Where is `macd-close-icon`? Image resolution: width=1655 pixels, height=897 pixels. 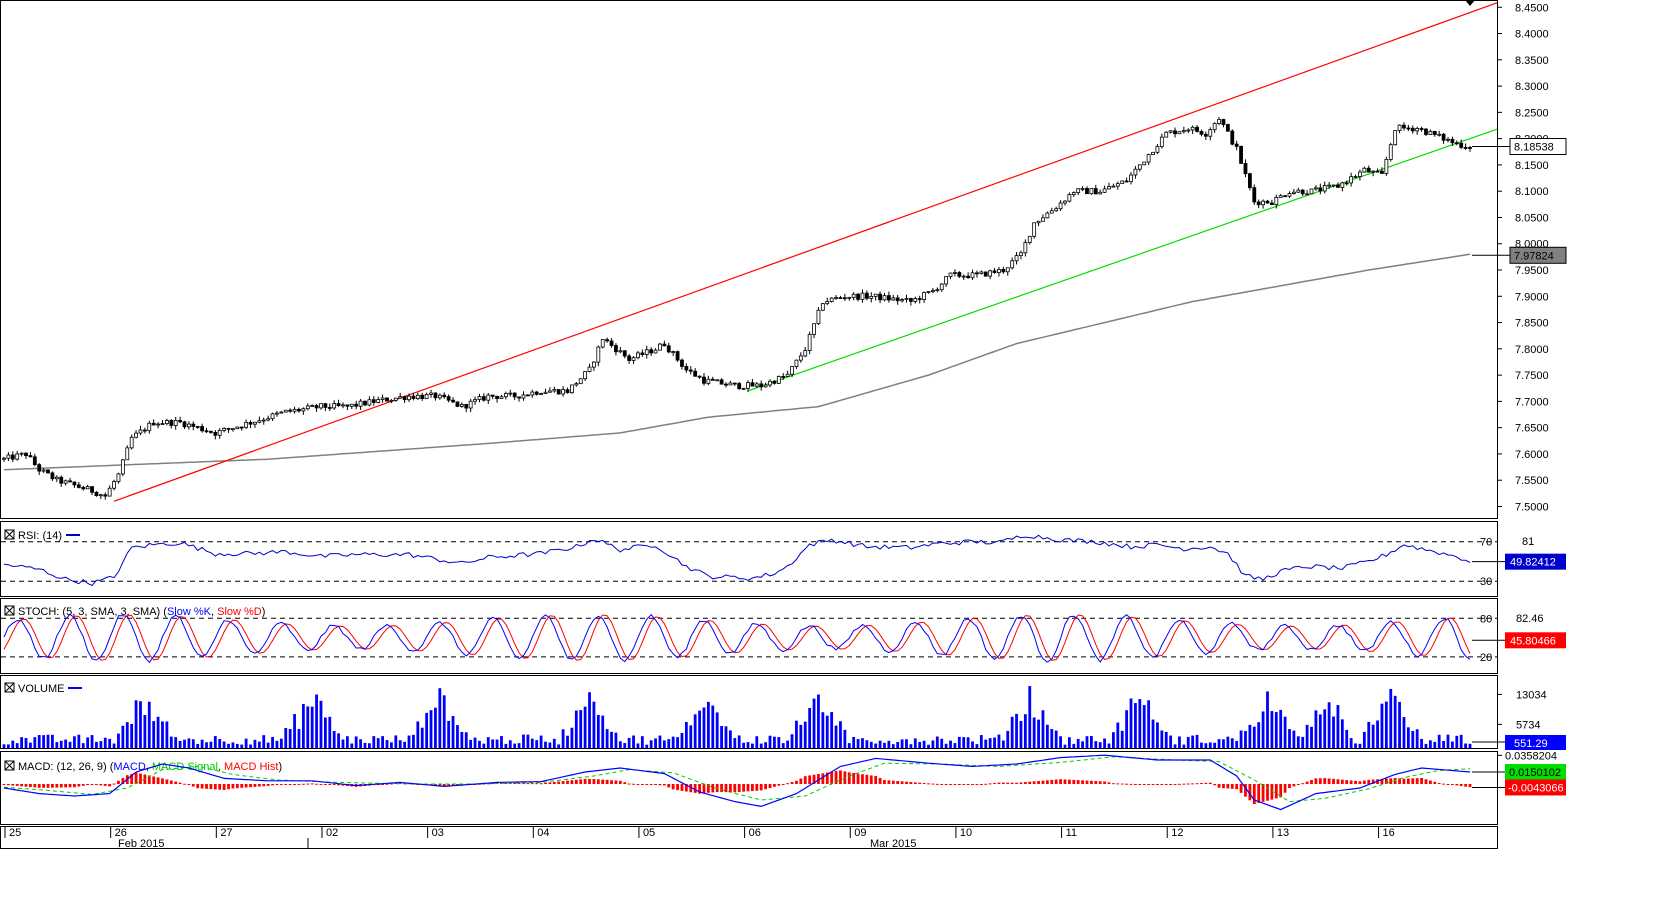 macd-close-icon is located at coordinates (9, 765).